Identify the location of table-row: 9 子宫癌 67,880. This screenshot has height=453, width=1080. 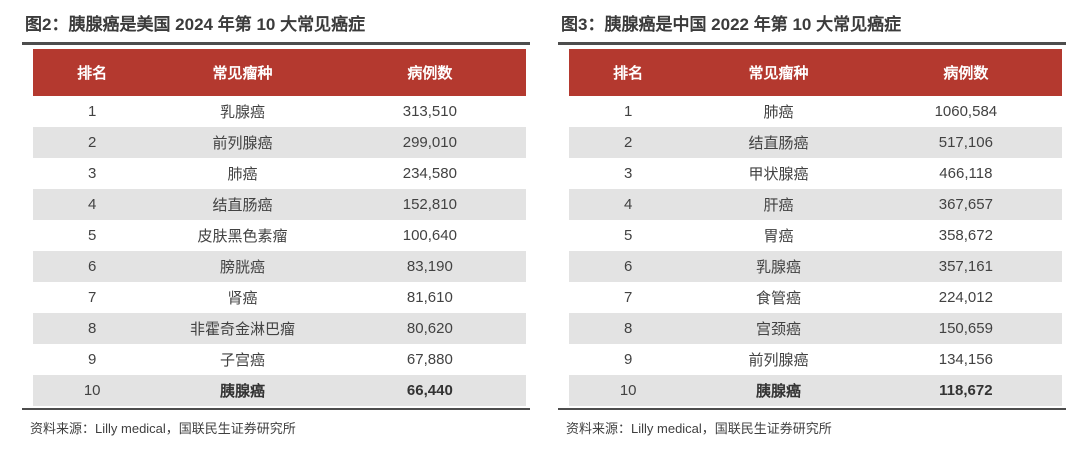
(279, 359).